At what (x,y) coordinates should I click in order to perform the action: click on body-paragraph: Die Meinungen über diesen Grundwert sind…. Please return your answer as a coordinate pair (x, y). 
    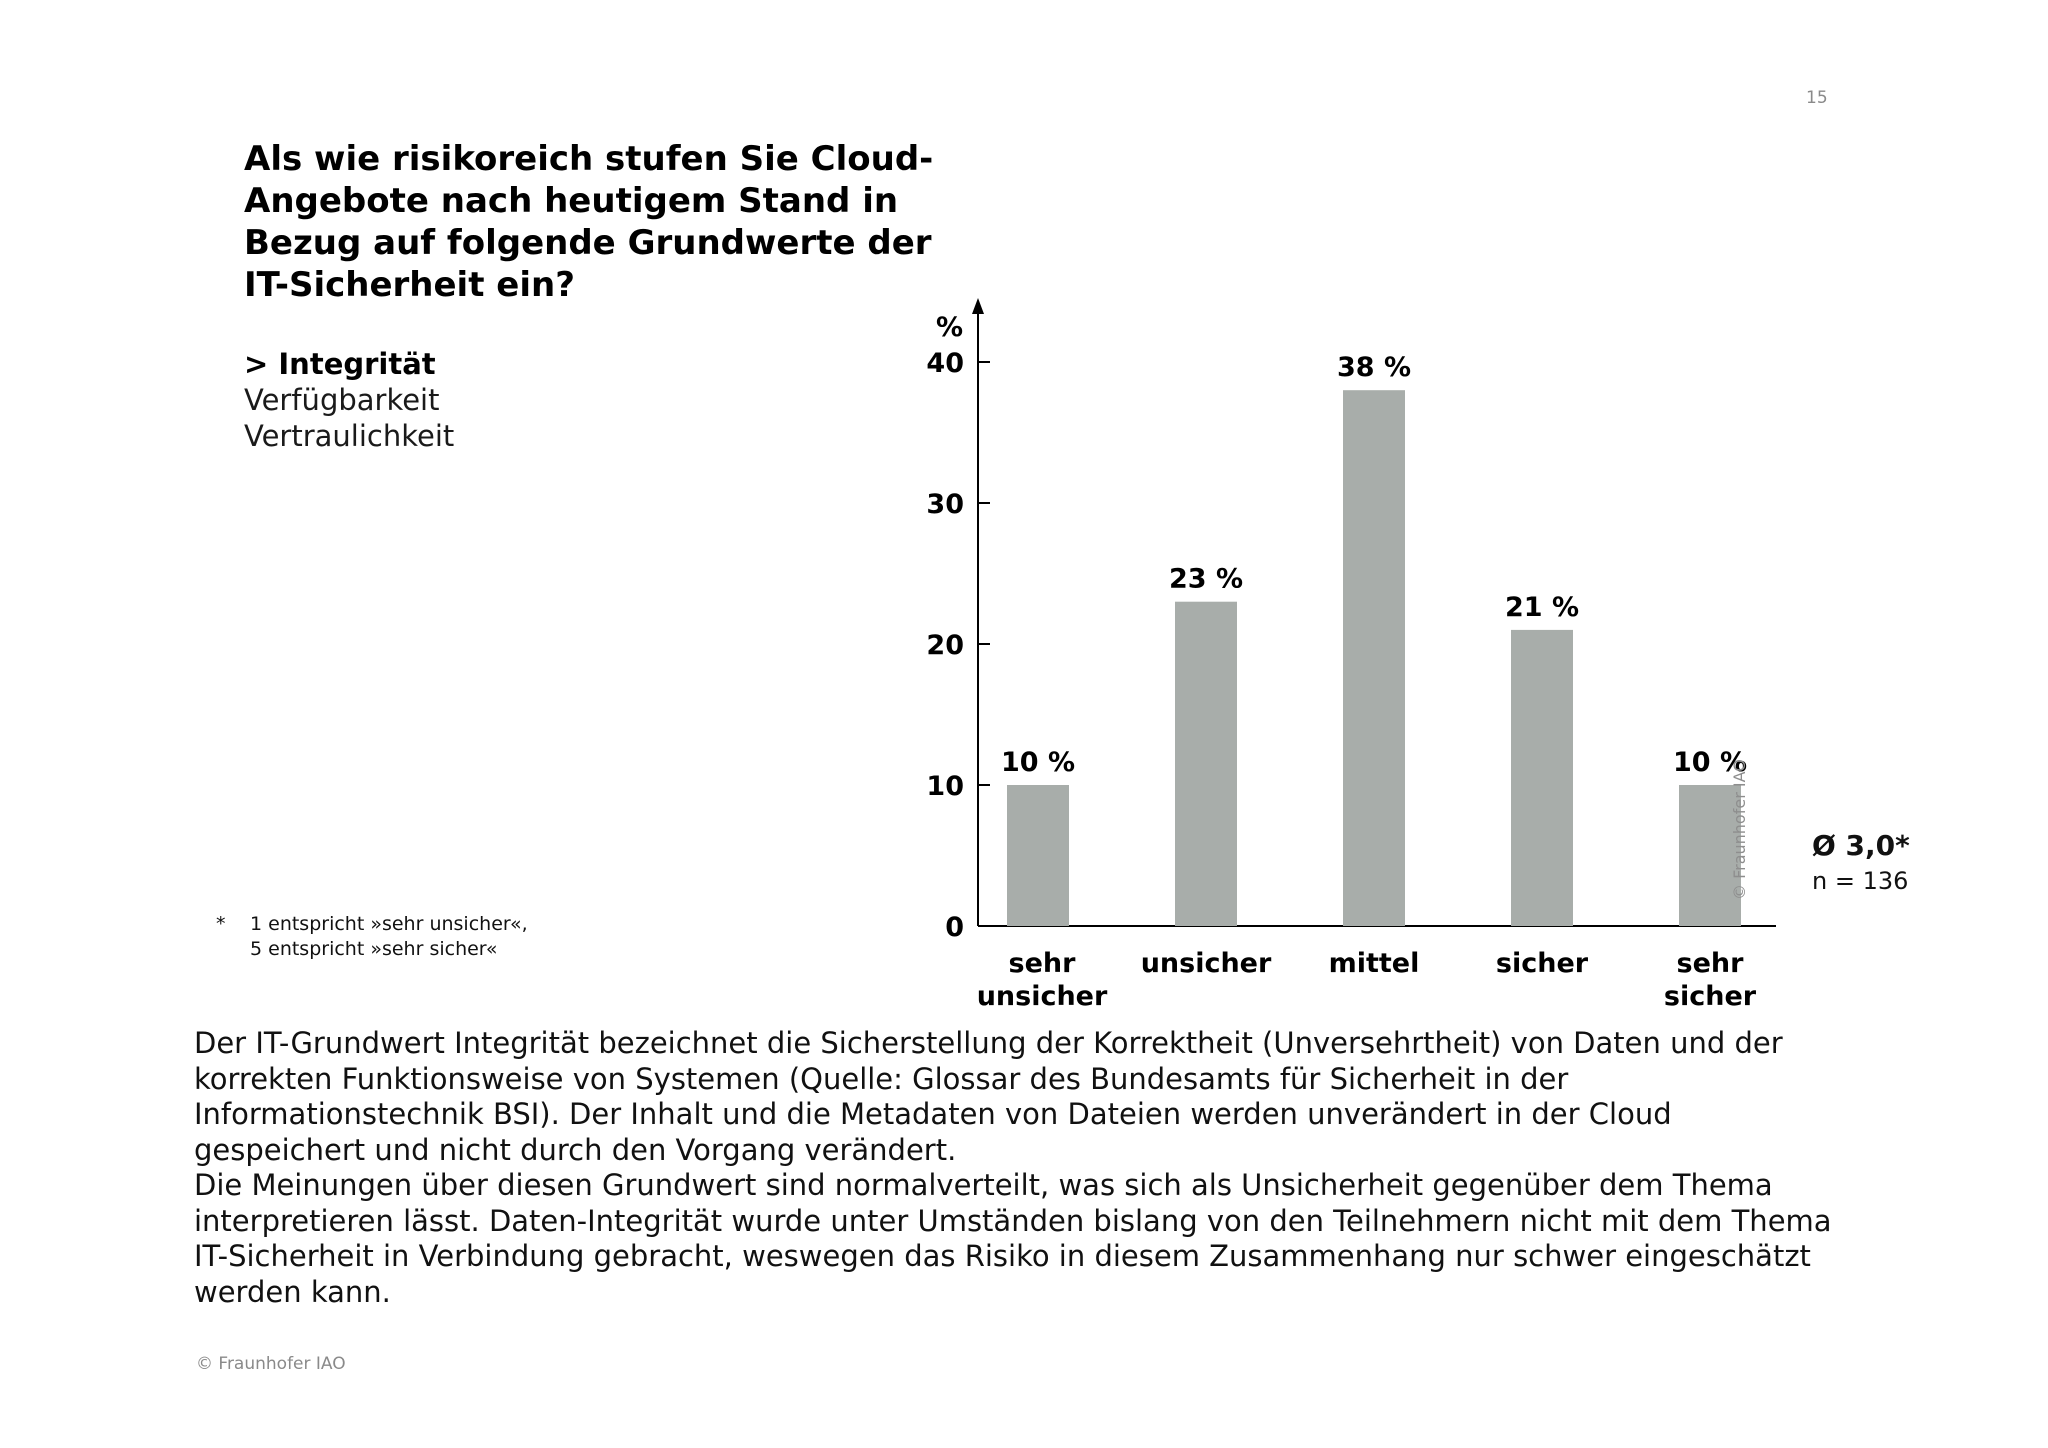
    Looking at the image, I should click on (1013, 1238).